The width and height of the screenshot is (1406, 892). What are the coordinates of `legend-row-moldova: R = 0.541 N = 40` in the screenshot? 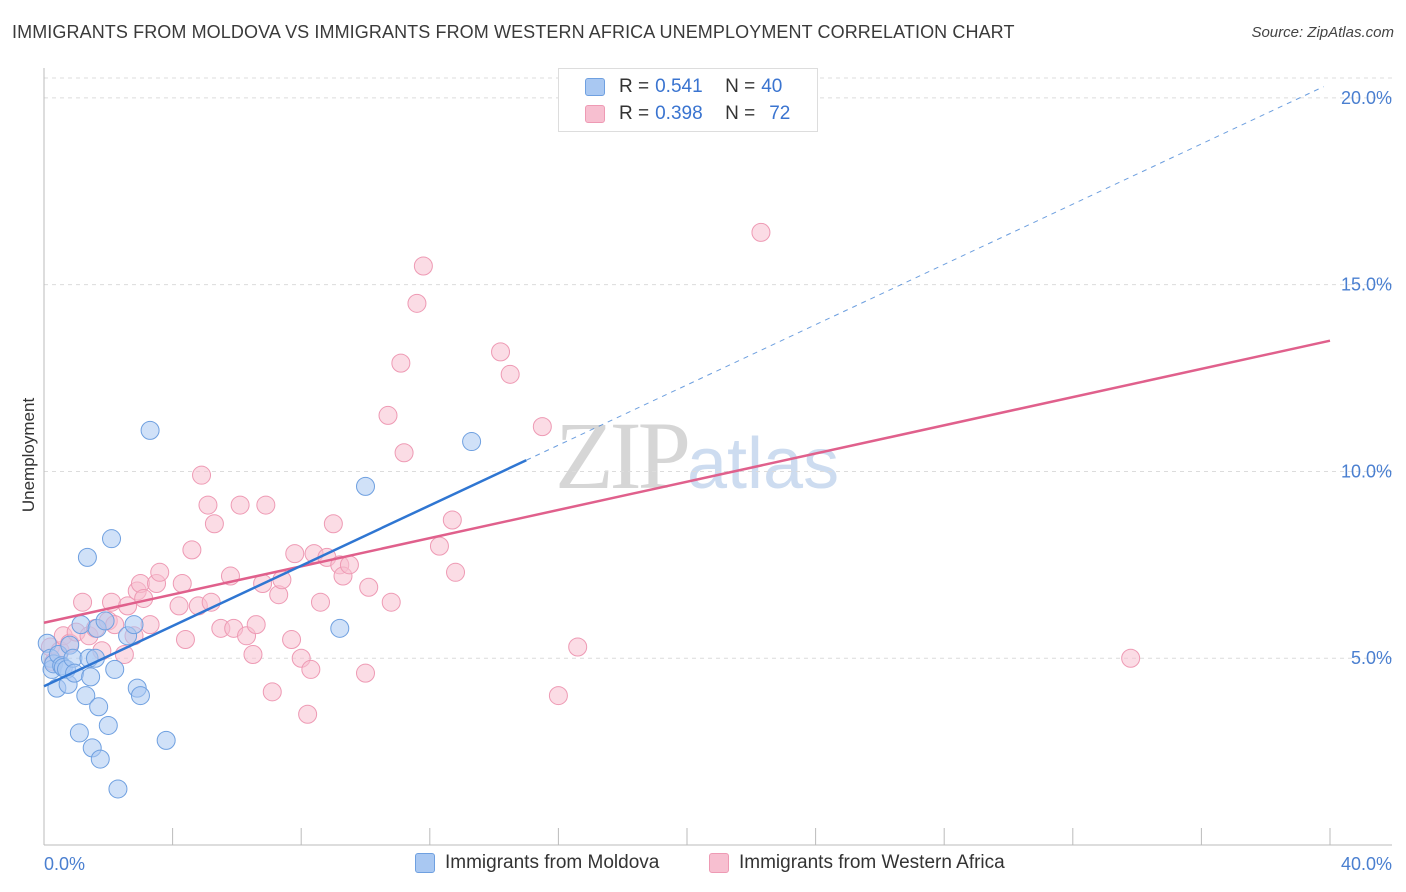 It's located at (683, 87).